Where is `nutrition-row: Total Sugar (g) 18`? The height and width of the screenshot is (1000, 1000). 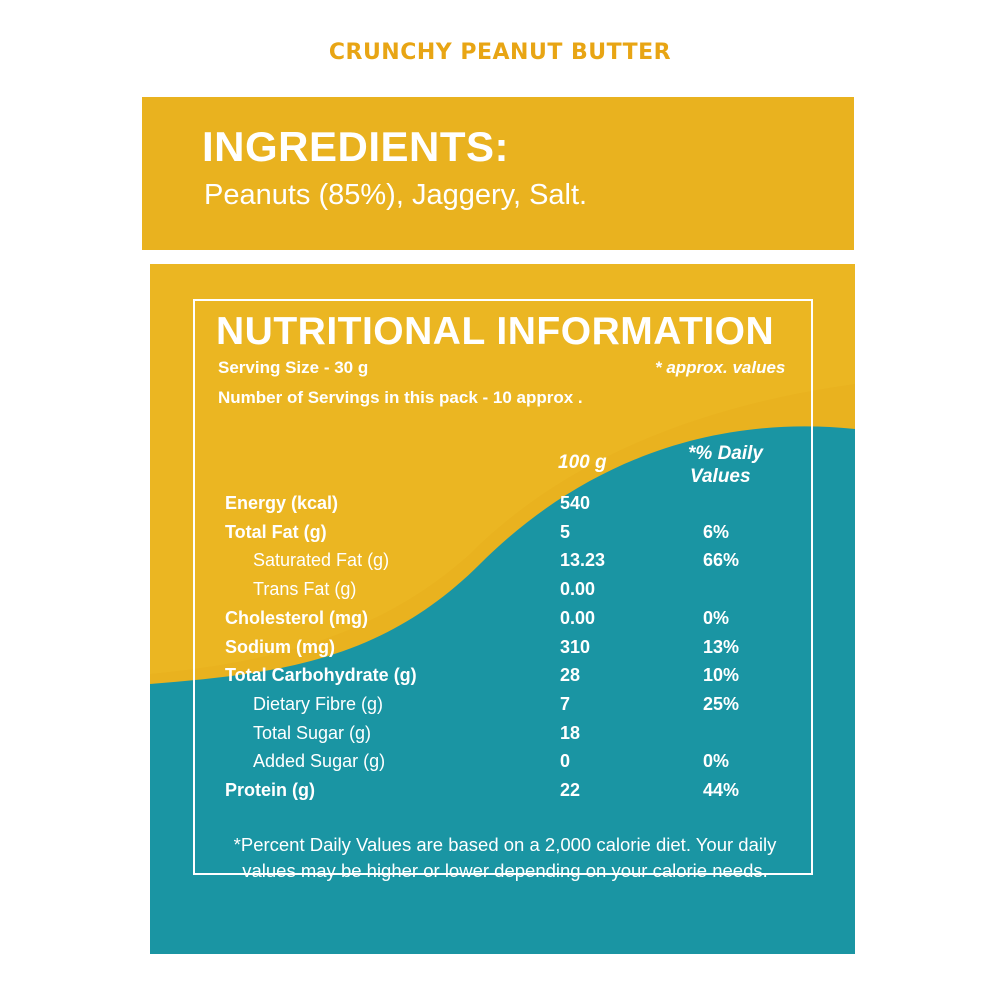 nutrition-row: Total Sugar (g) 18 is located at coordinates (502, 737).